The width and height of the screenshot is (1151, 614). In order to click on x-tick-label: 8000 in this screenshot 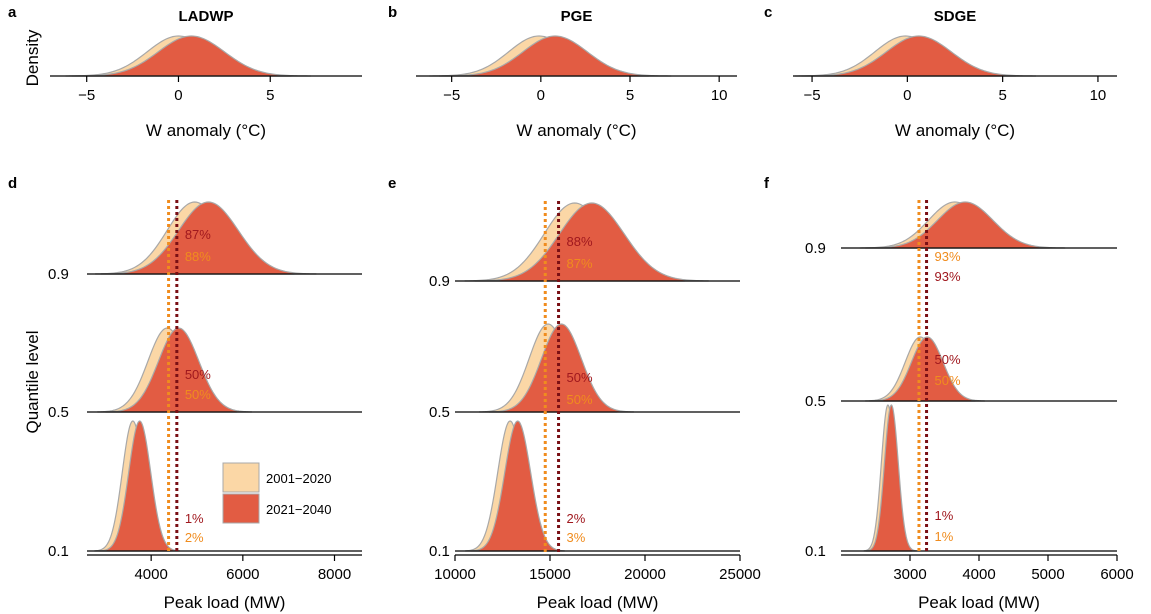, I will do `click(334, 574)`.